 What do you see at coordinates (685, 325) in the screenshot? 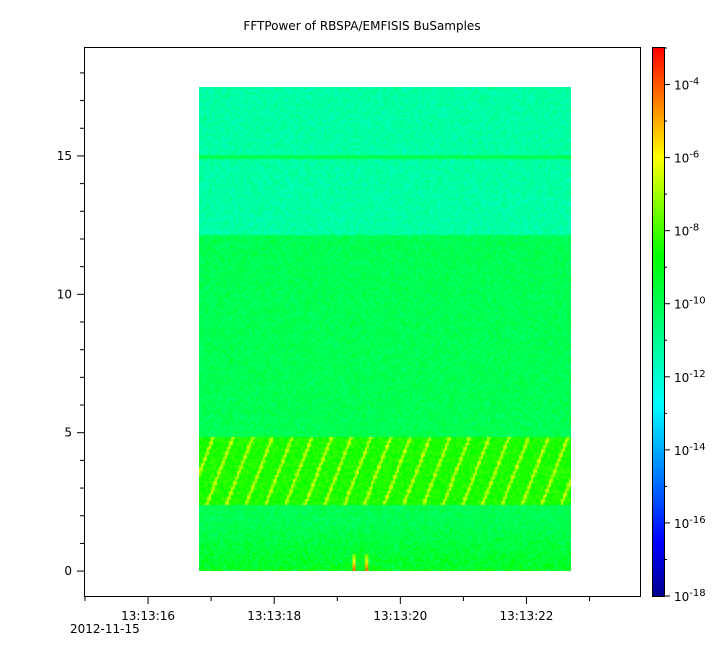
I see `colorbar-axis: 10⁻⁴ 10⁻⁶ 10⁻⁸ 10⁻¹⁰ 10⁻¹² 10⁻¹⁴ 10⁻¹⁶ 10⁻¹⁸` at bounding box center [685, 325].